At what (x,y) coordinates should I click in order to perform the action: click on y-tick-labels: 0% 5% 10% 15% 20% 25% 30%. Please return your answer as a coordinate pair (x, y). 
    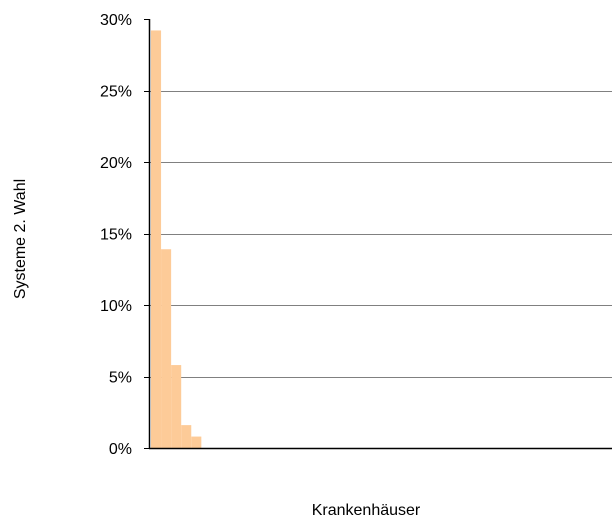
    Looking at the image, I should click on (124, 235).